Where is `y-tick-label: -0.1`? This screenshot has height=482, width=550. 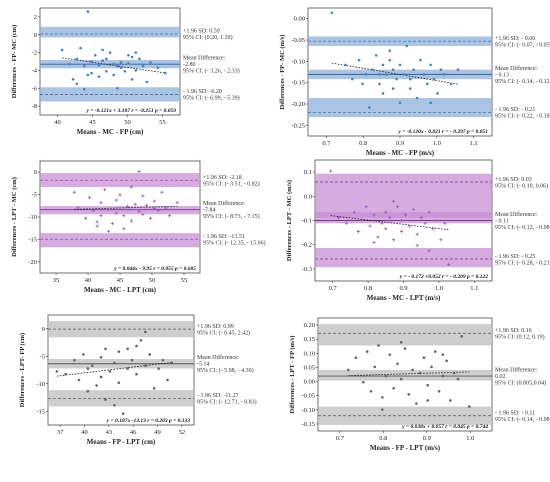 y-tick-label: -0.1 is located at coordinates (307, 221).